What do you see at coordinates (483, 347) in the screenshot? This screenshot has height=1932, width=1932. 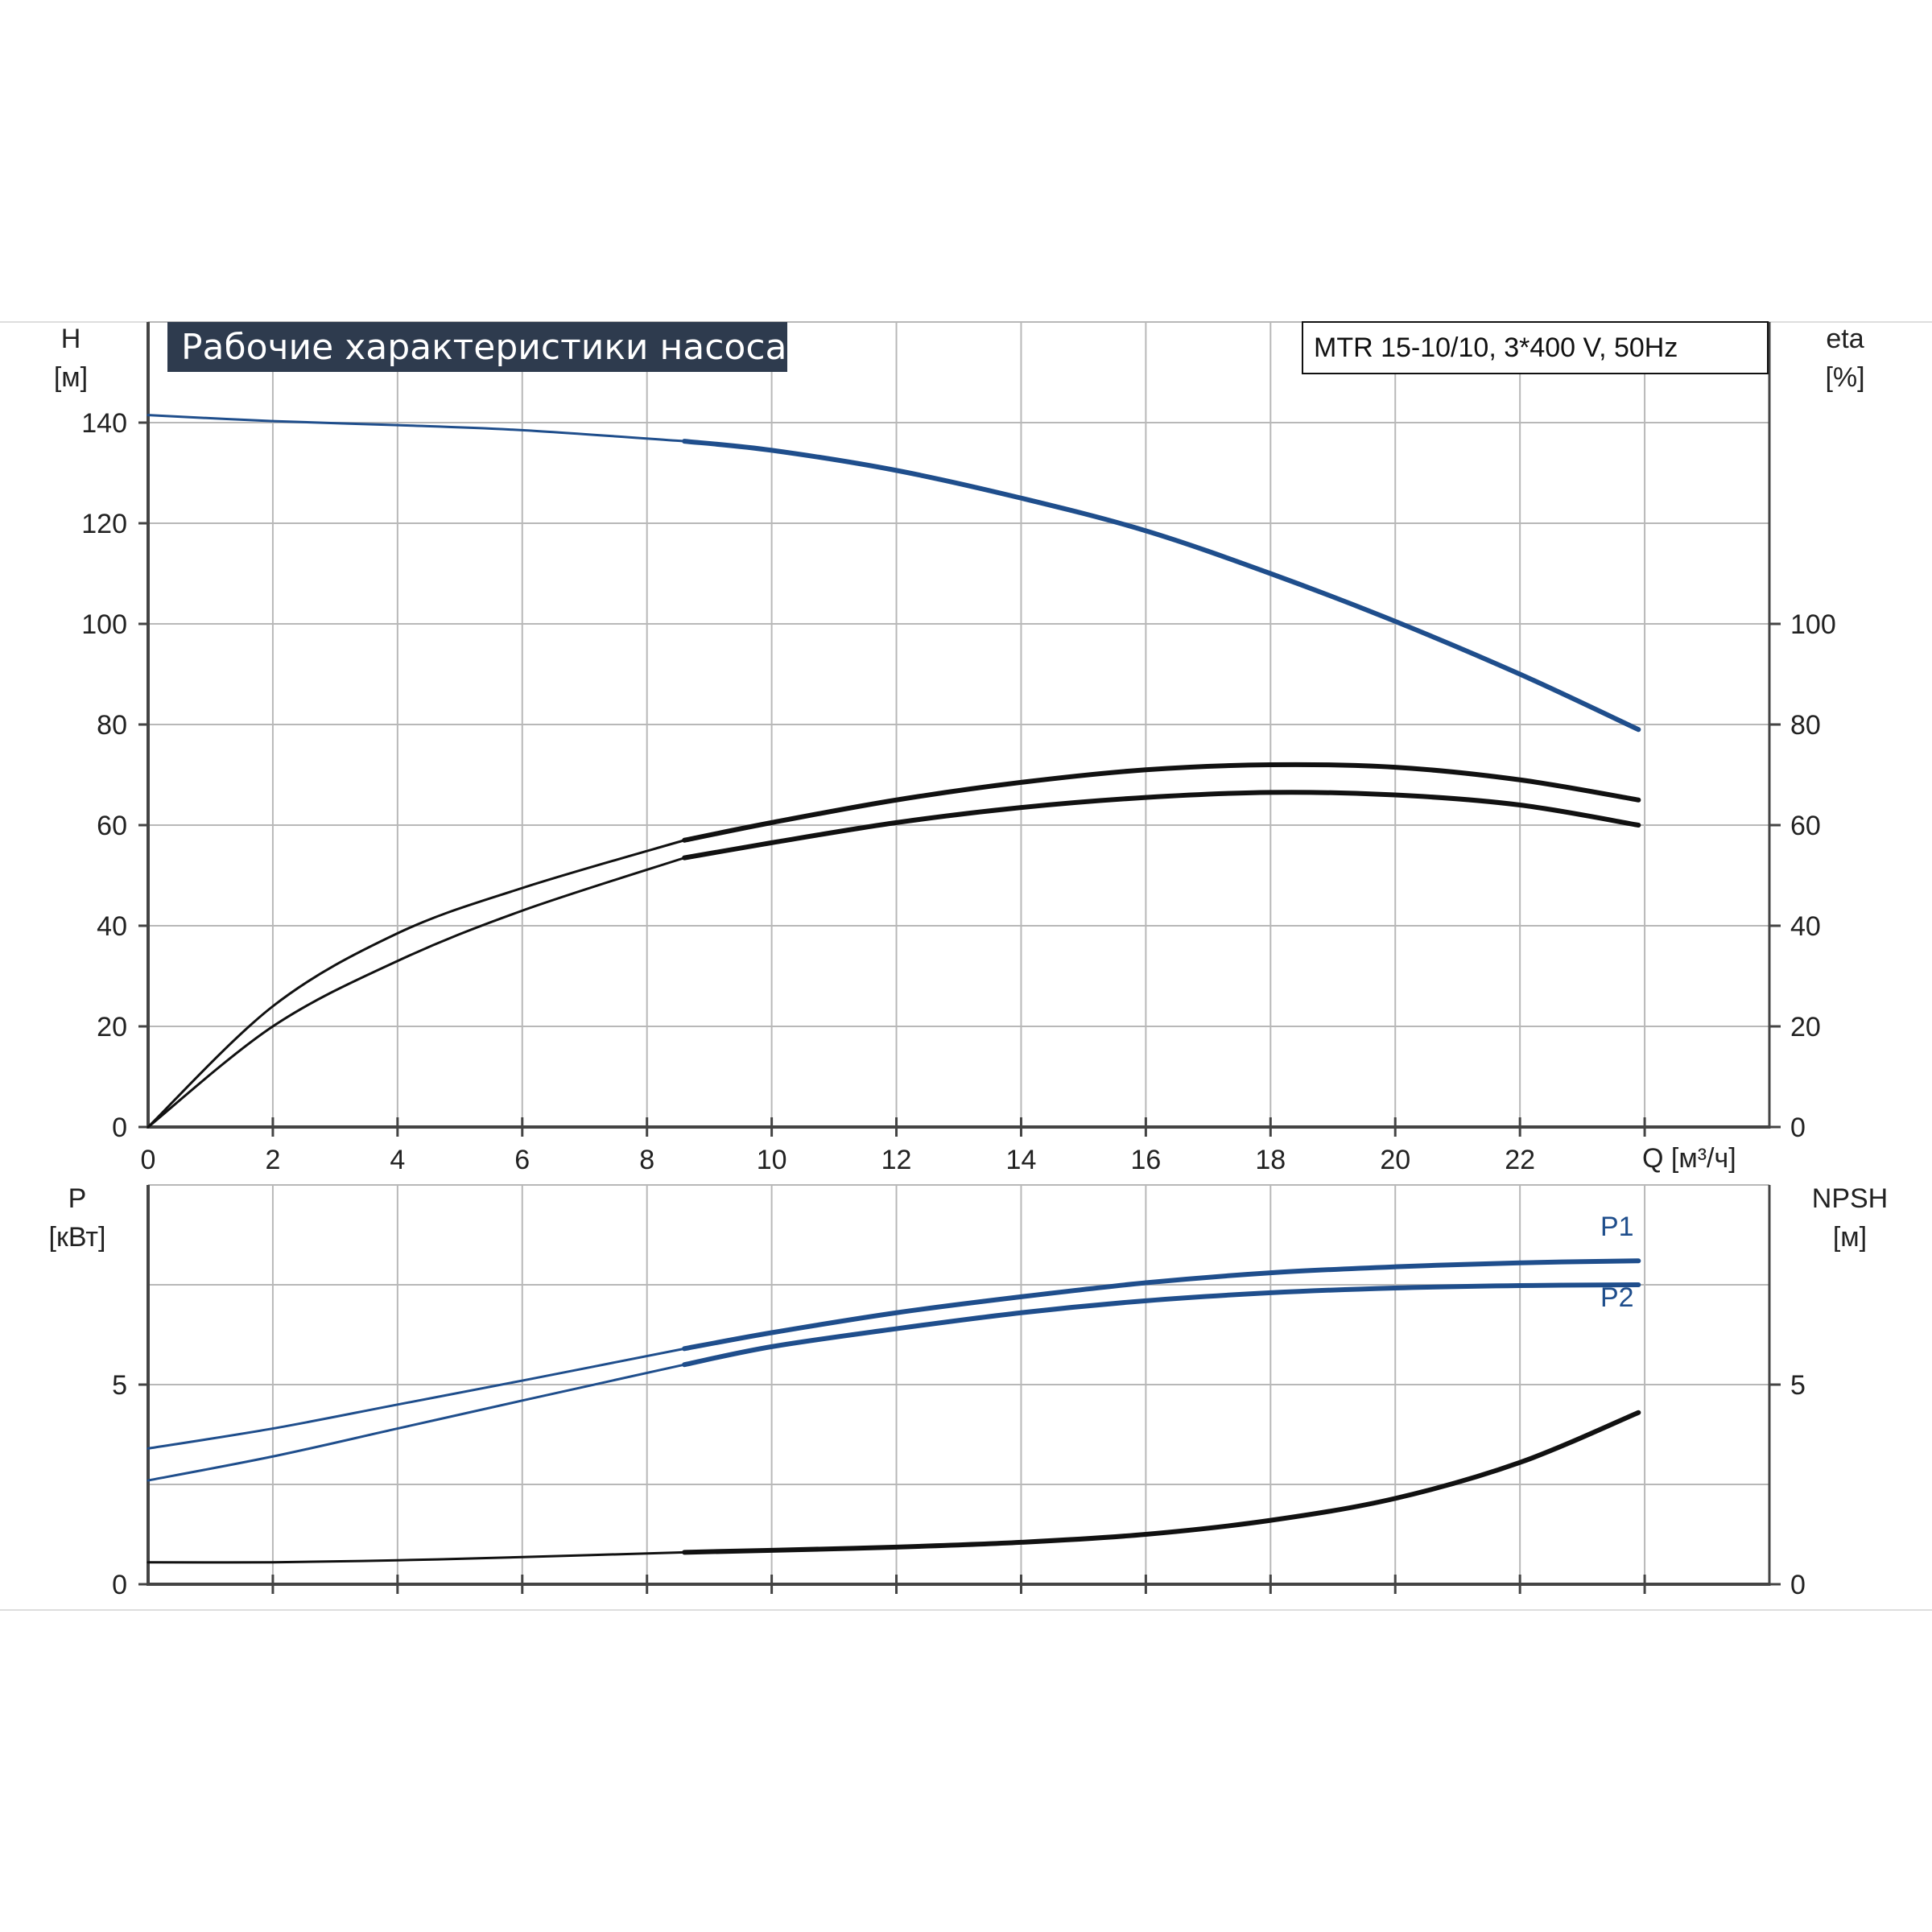 I see `chart-title: Рабочие характеристики насоса` at bounding box center [483, 347].